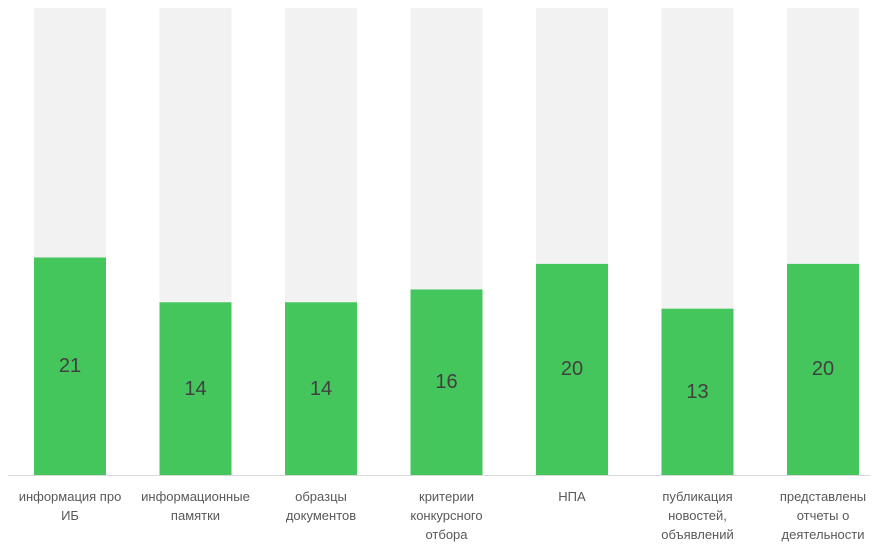 The width and height of the screenshot is (879, 544). I want to click on data-label: 21, so click(70, 366).